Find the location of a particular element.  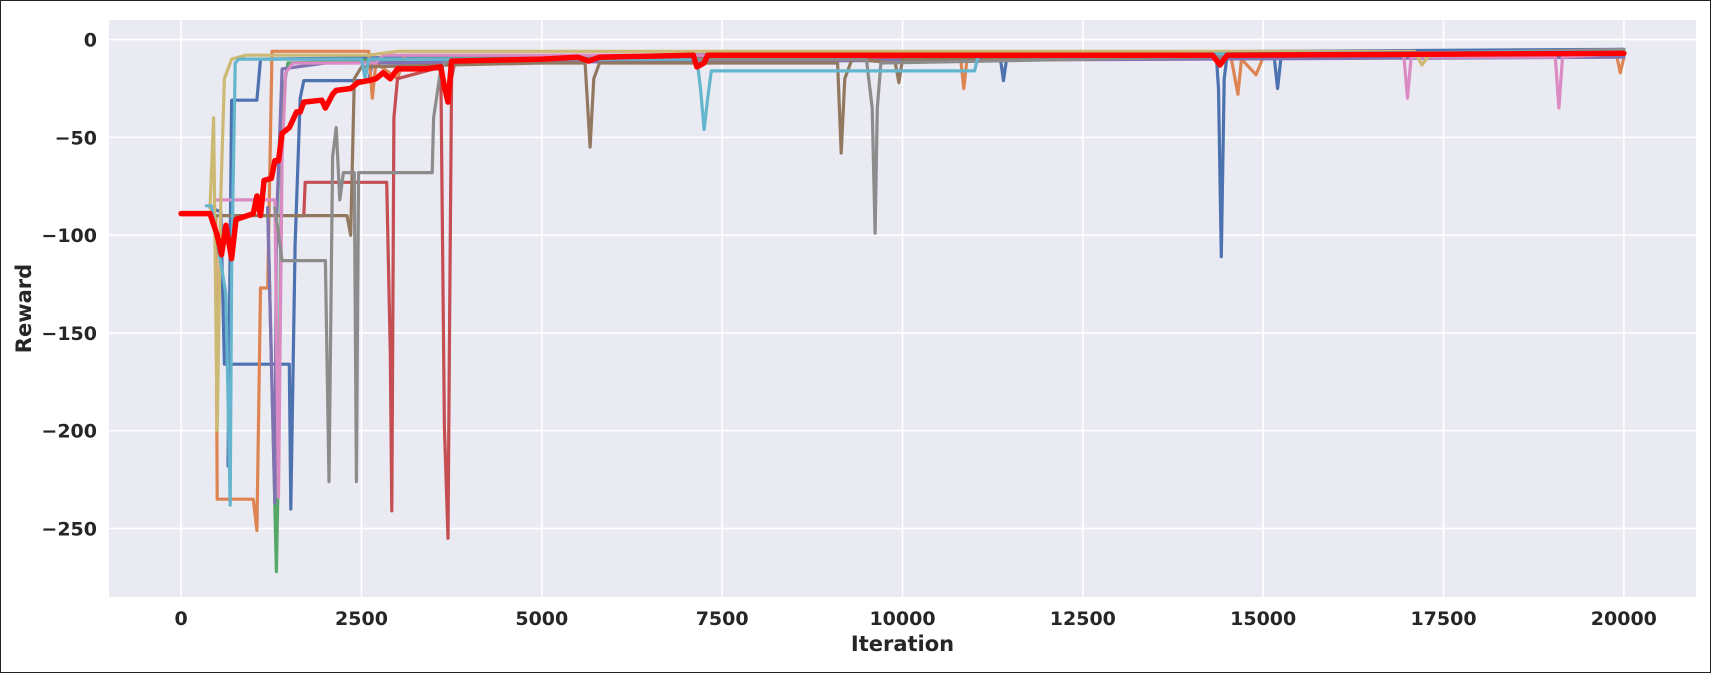

y-tick-label: −200 is located at coordinates (69, 432).